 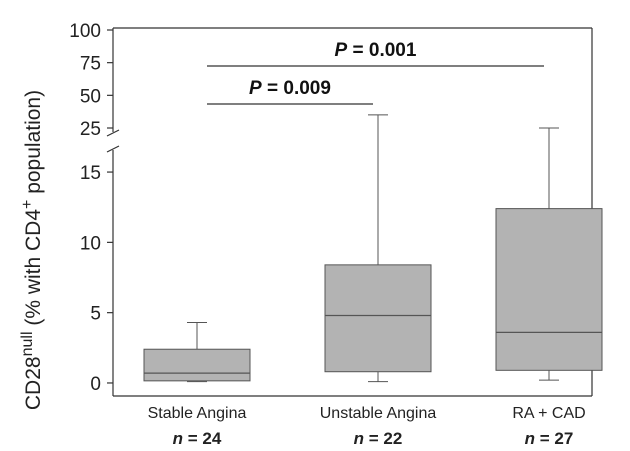 I want to click on y-tick-label: 75, so click(x=90, y=64).